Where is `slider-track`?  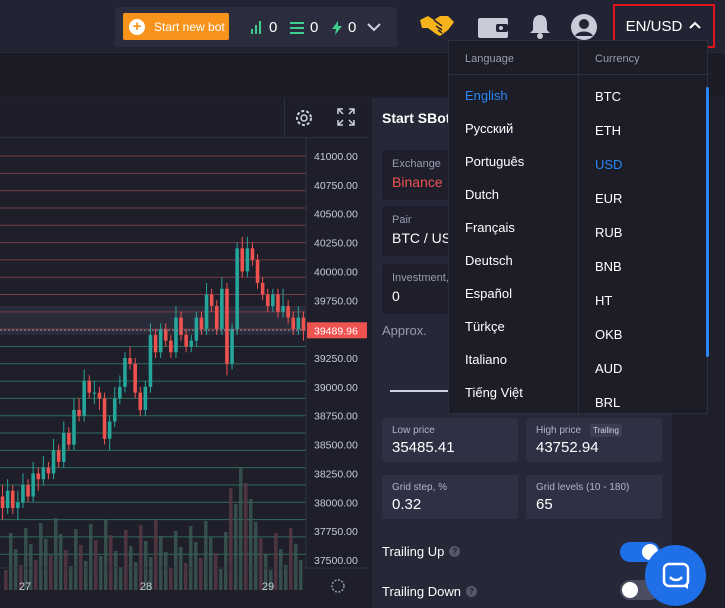
slider-track is located at coordinates (420, 391).